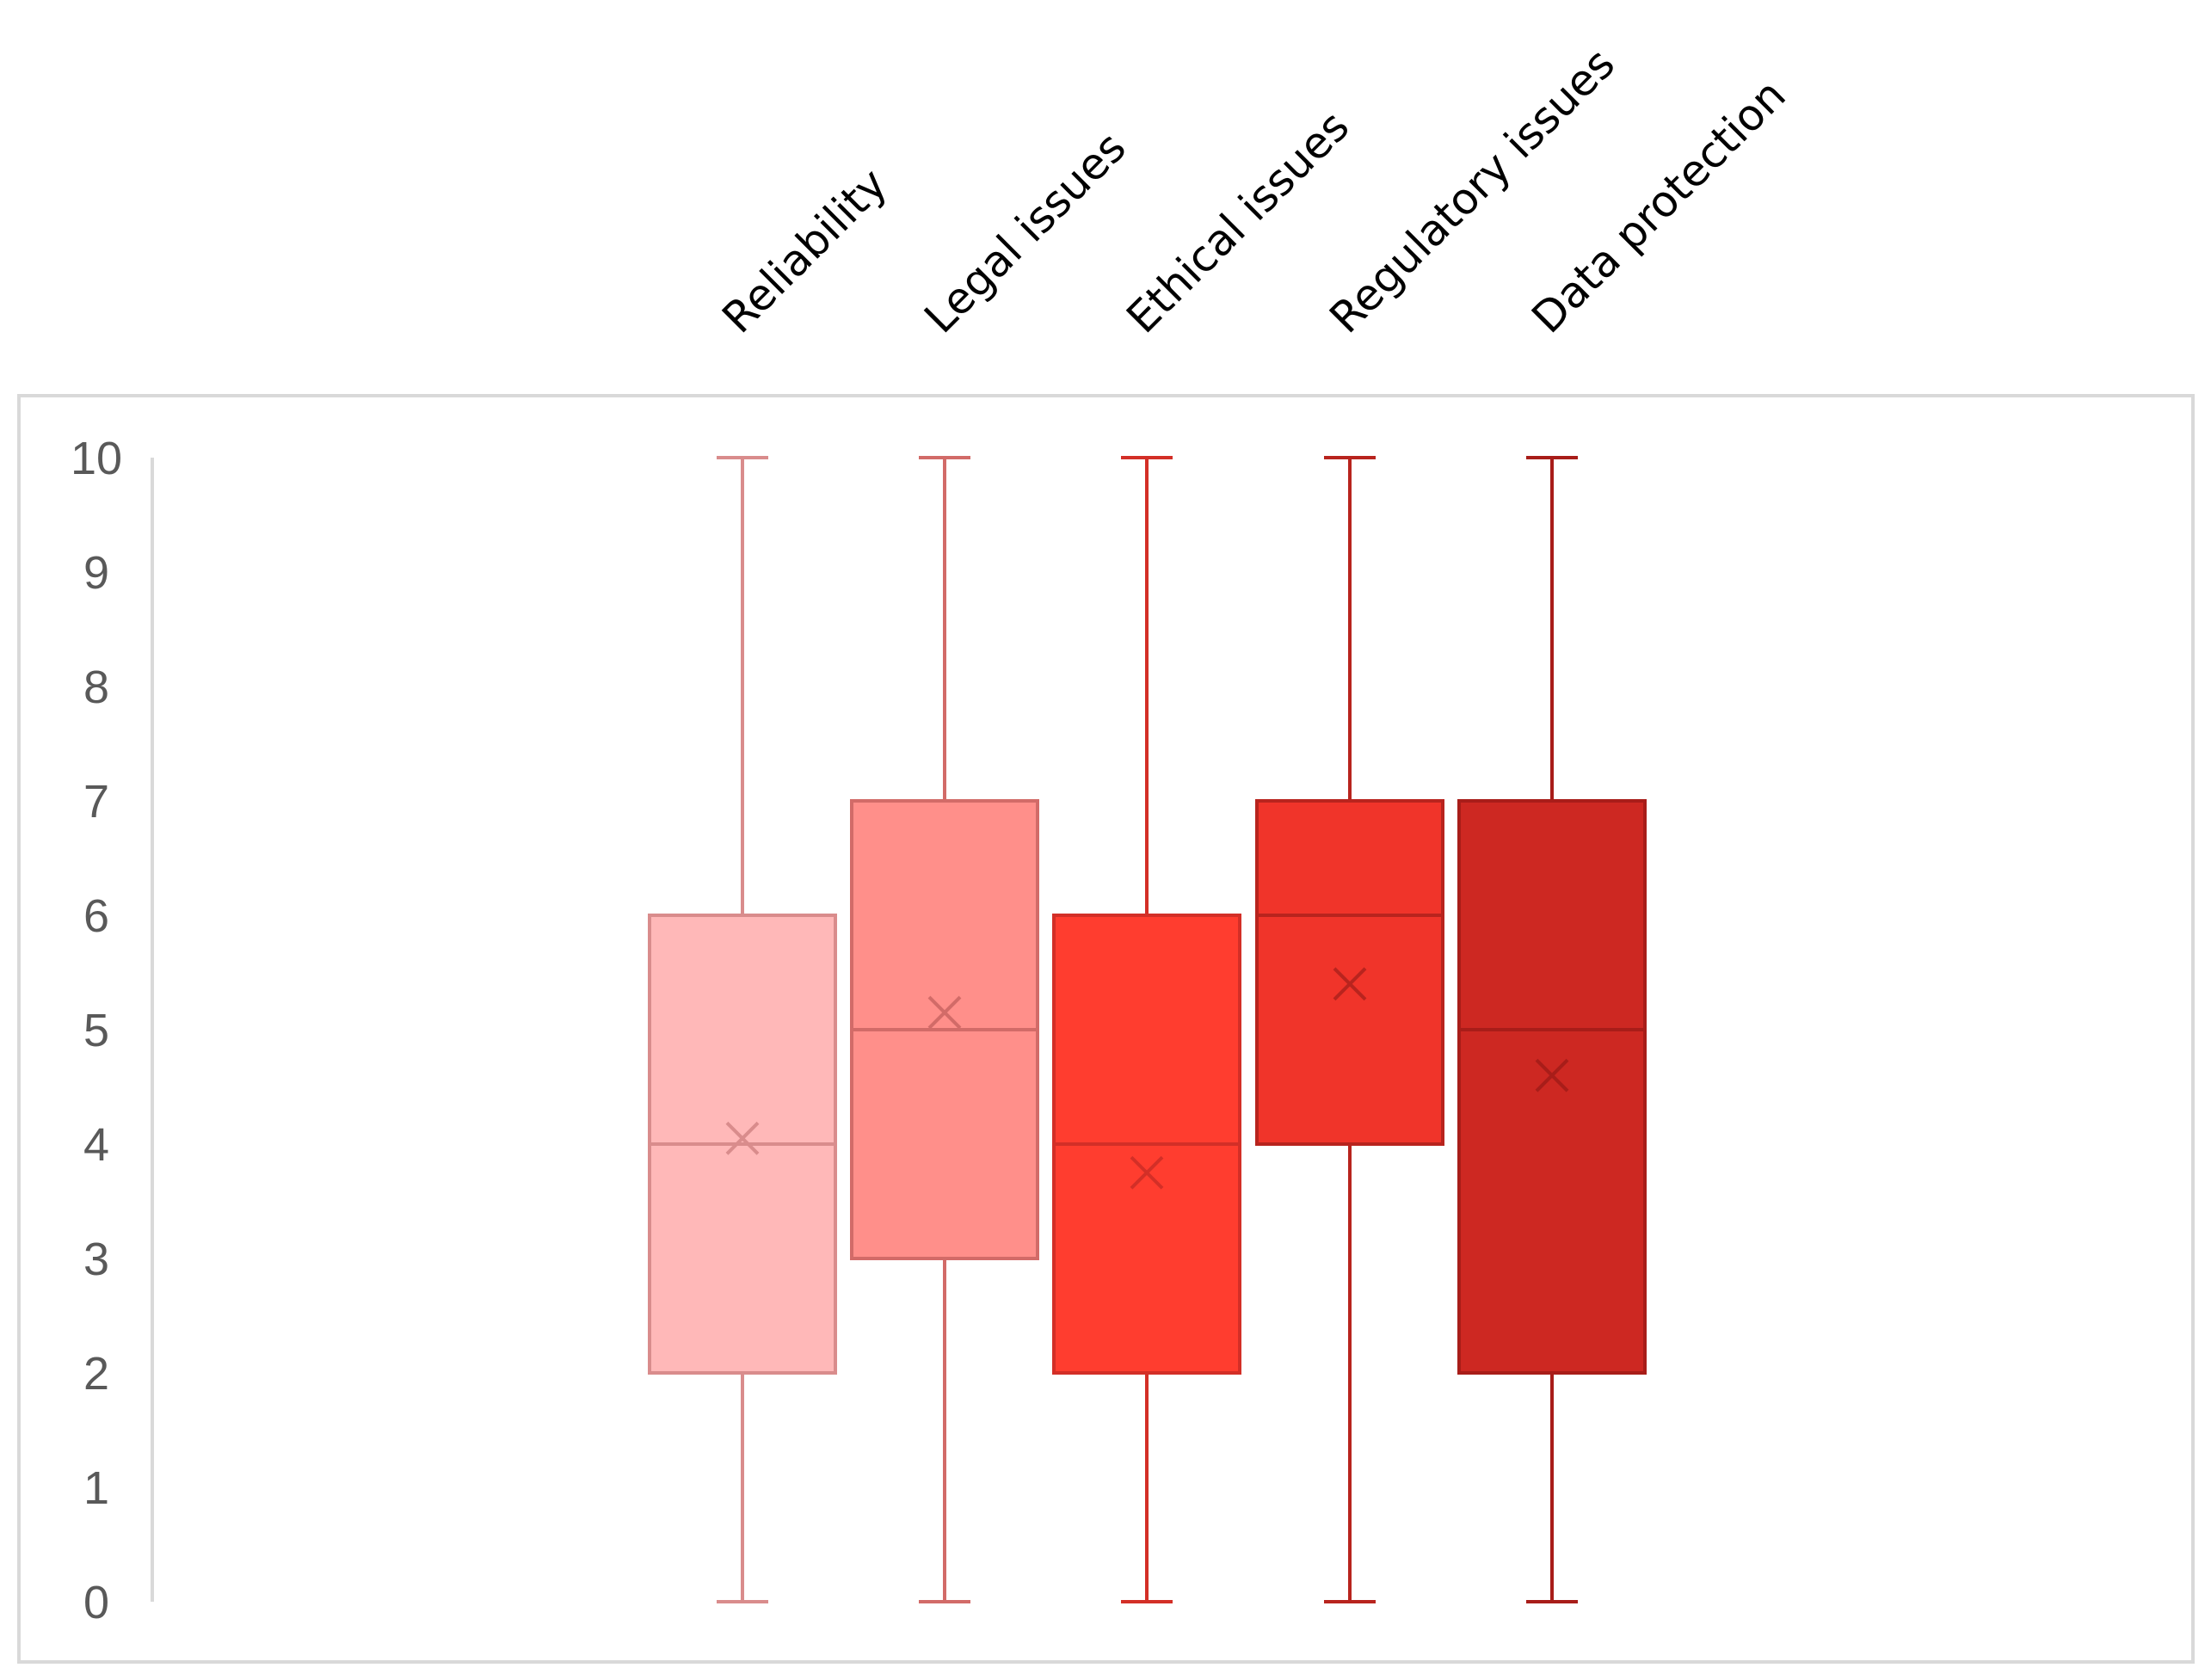 Image resolution: width=2211 pixels, height=1680 pixels. What do you see at coordinates (96, 573) in the screenshot?
I see `y-tick-label: 9` at bounding box center [96, 573].